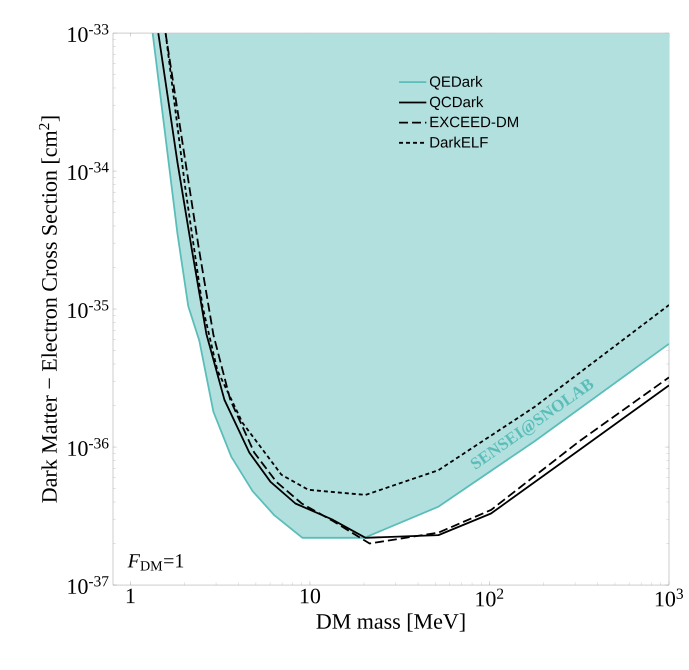 Image resolution: width=689 pixels, height=670 pixels. What do you see at coordinates (456, 83) in the screenshot?
I see `legend-label: QEDark` at bounding box center [456, 83].